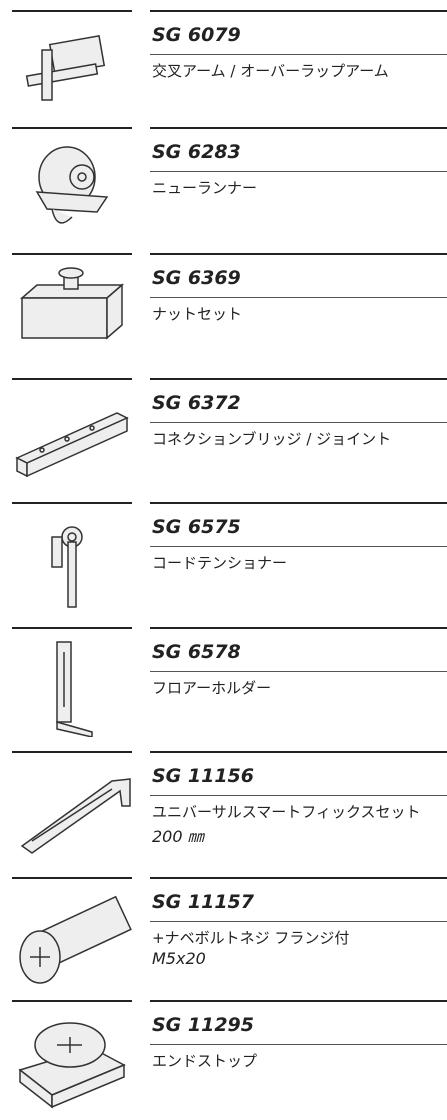 The image size is (447, 1120). I want to click on item-row: SG 6372 コネクションブリッジ / ジョイント, so click(223, 438).